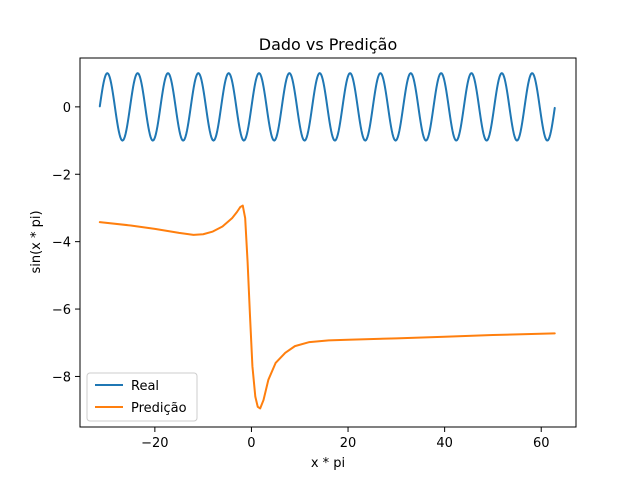 The height and width of the screenshot is (480, 640). I want to click on x-tick-label: 20, so click(348, 443).